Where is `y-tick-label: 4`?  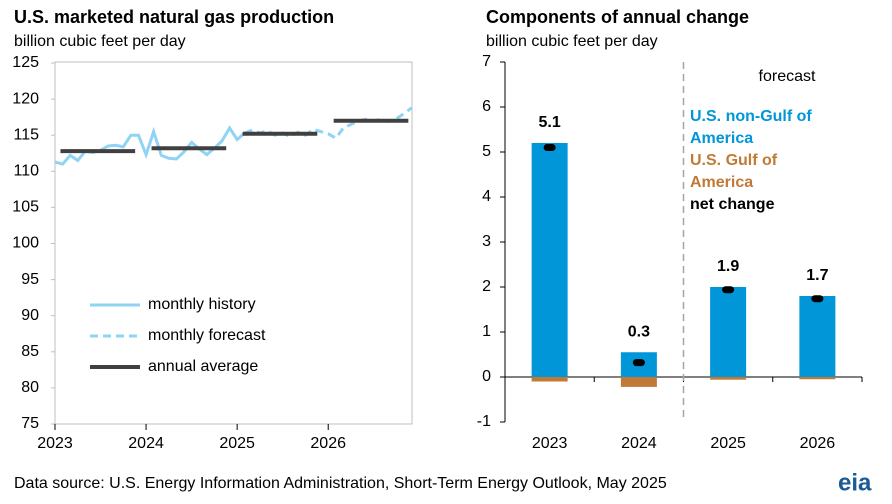 y-tick-label: 4 is located at coordinates (486, 196).